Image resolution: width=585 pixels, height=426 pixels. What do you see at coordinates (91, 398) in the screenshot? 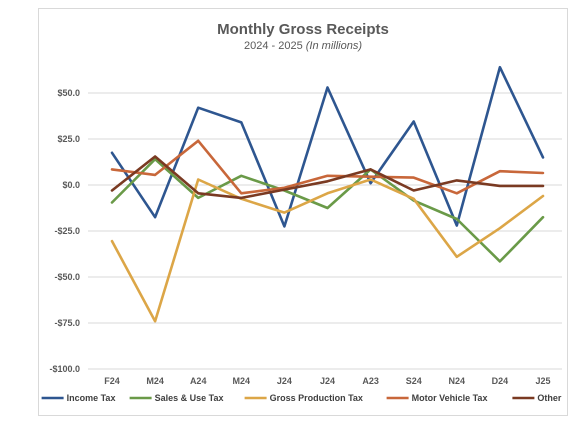
I see `legend-label: Income Tax` at bounding box center [91, 398].